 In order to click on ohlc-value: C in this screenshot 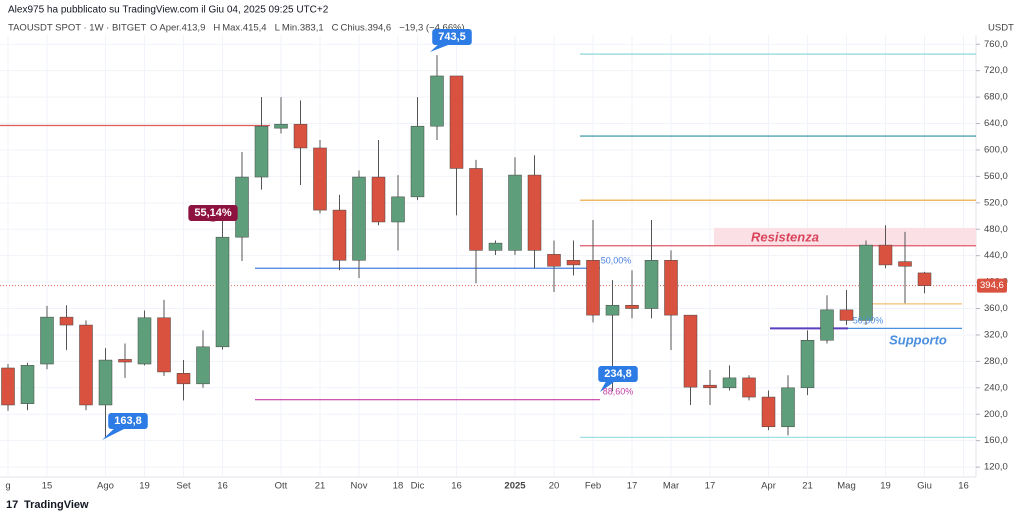, I will do `click(335, 28)`.